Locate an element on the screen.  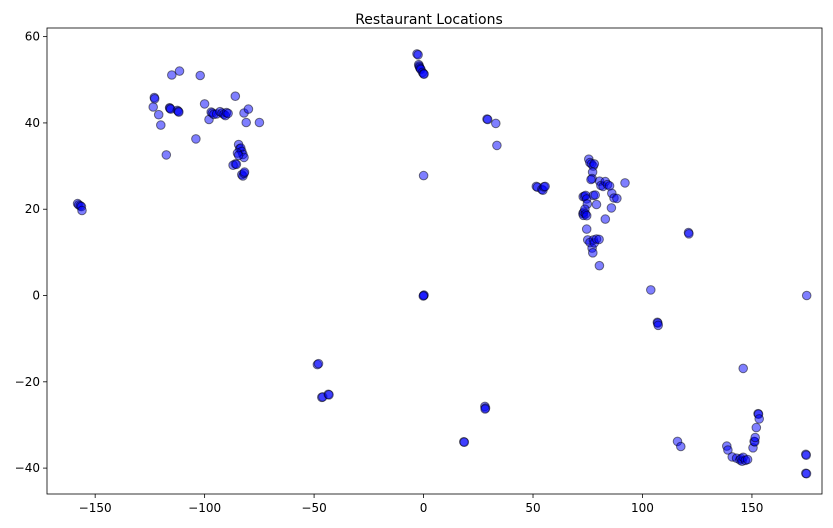
x-tick-label: 50 is located at coordinates (532, 508).